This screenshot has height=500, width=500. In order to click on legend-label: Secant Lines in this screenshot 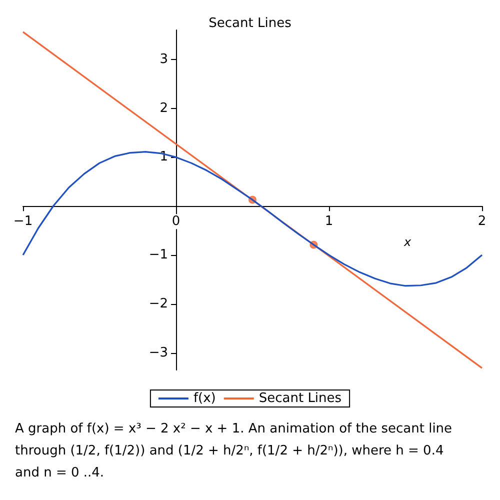, I will do `click(300, 398)`.